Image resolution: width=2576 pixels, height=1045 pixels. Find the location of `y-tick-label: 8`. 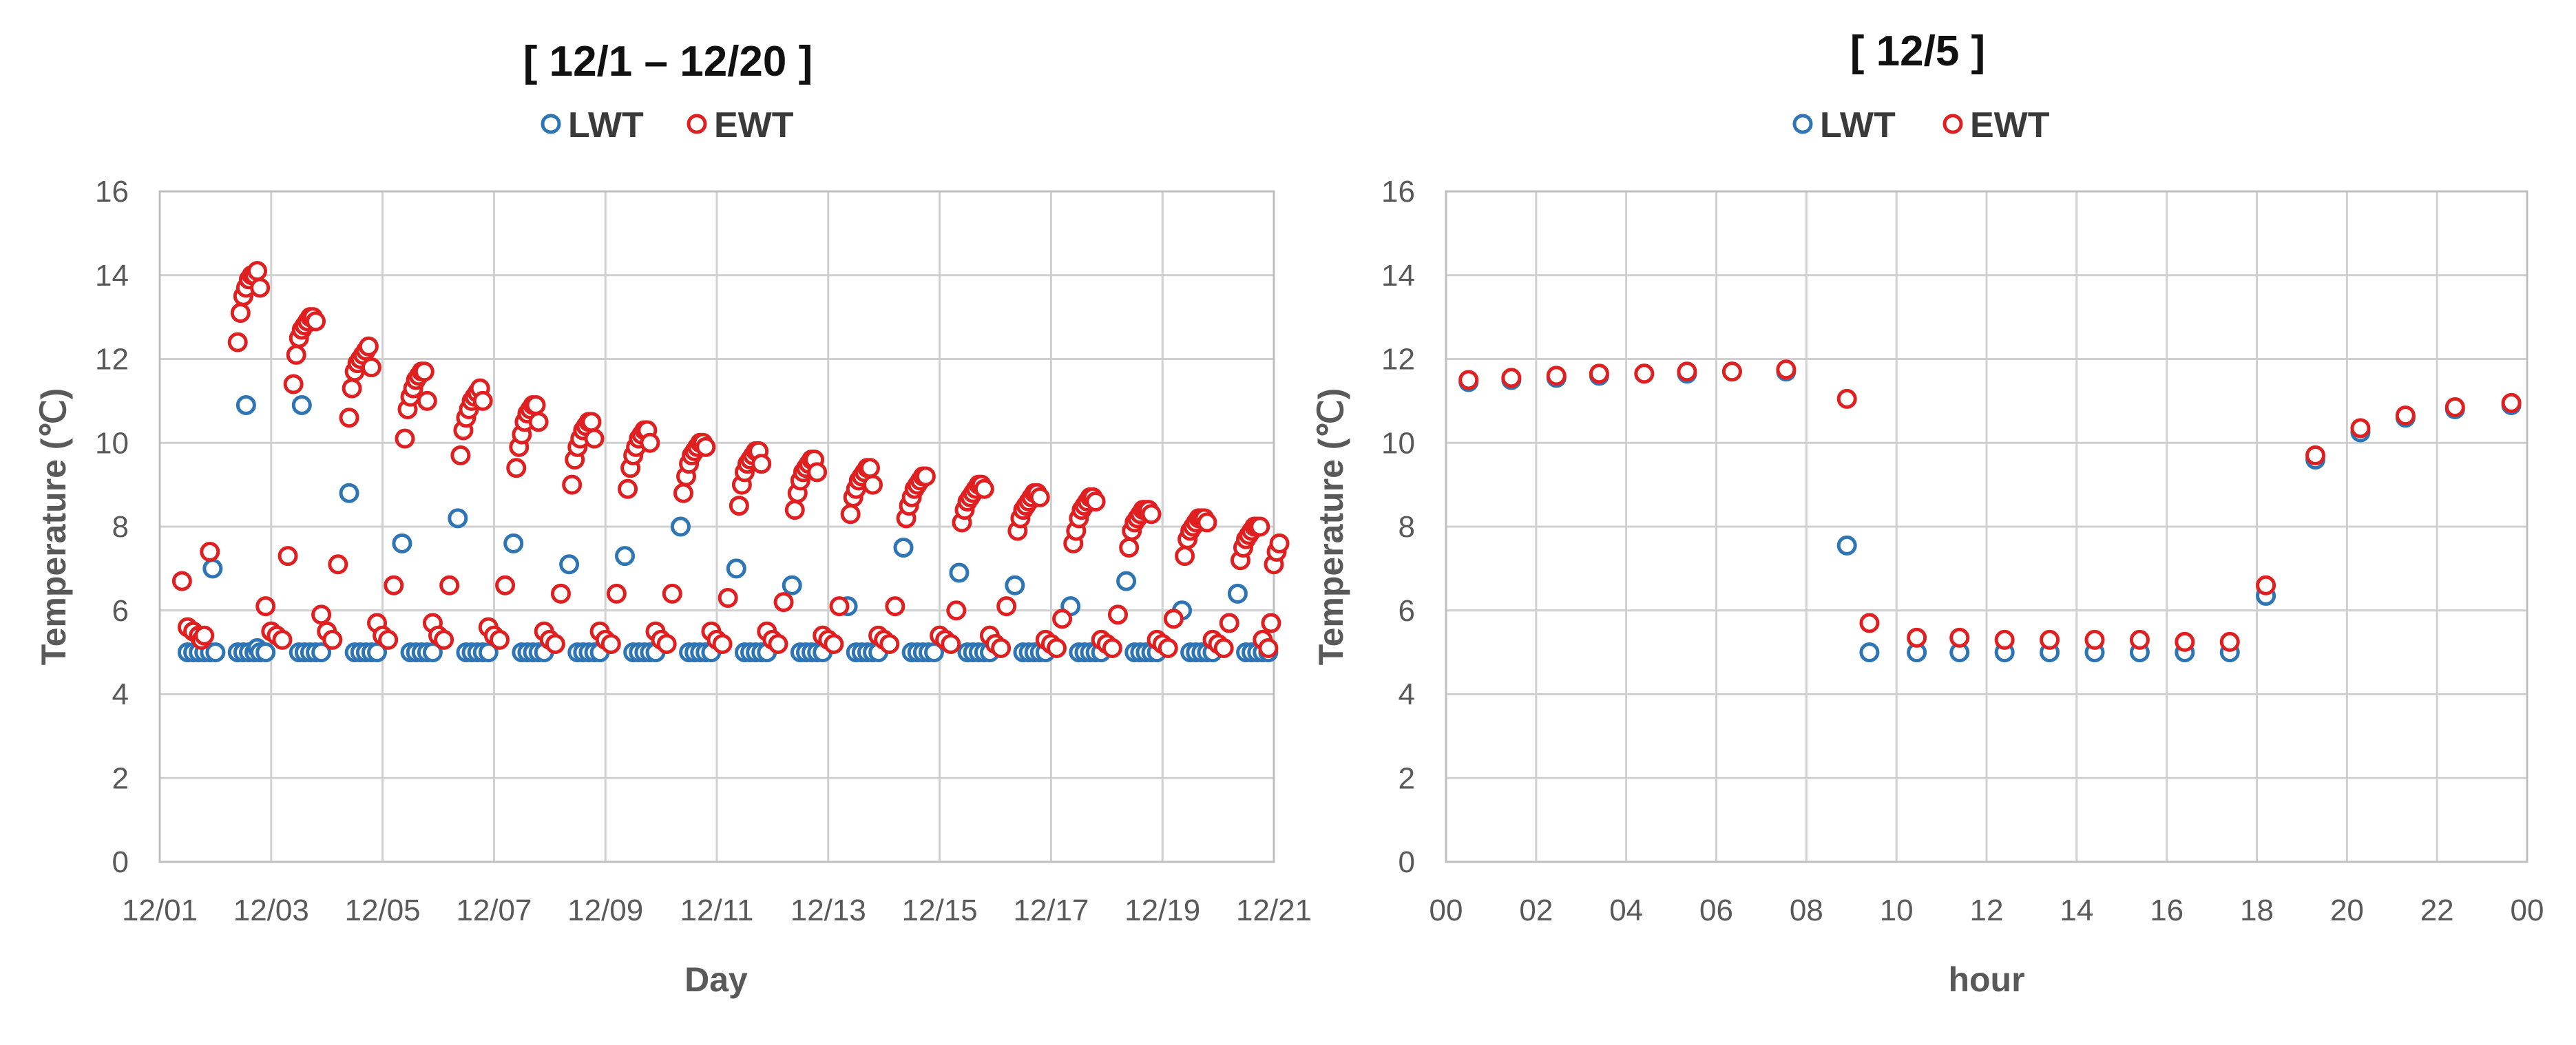

y-tick-label: 8 is located at coordinates (120, 527).